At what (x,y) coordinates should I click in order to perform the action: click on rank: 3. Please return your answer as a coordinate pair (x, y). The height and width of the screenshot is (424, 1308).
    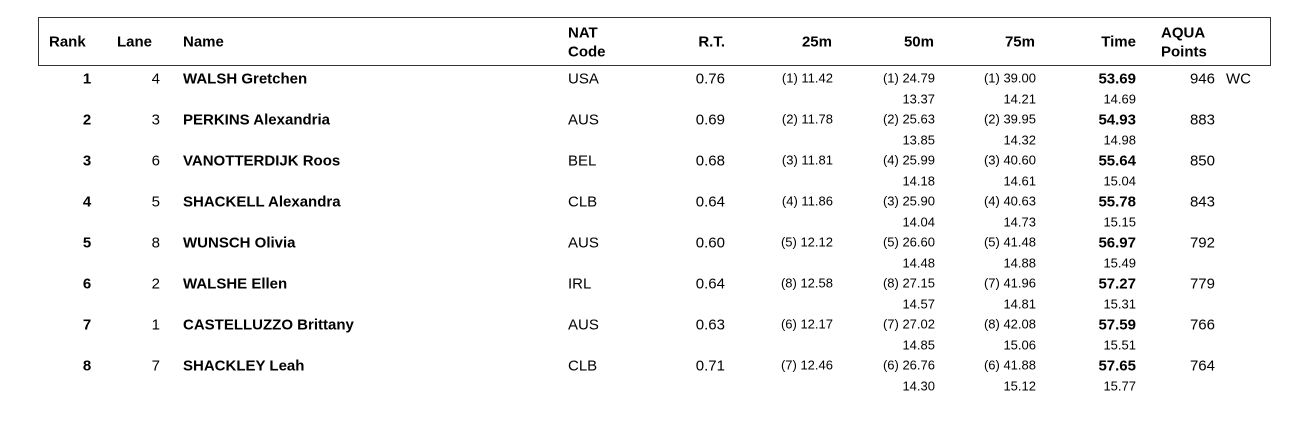
    Looking at the image, I should click on (87, 161).